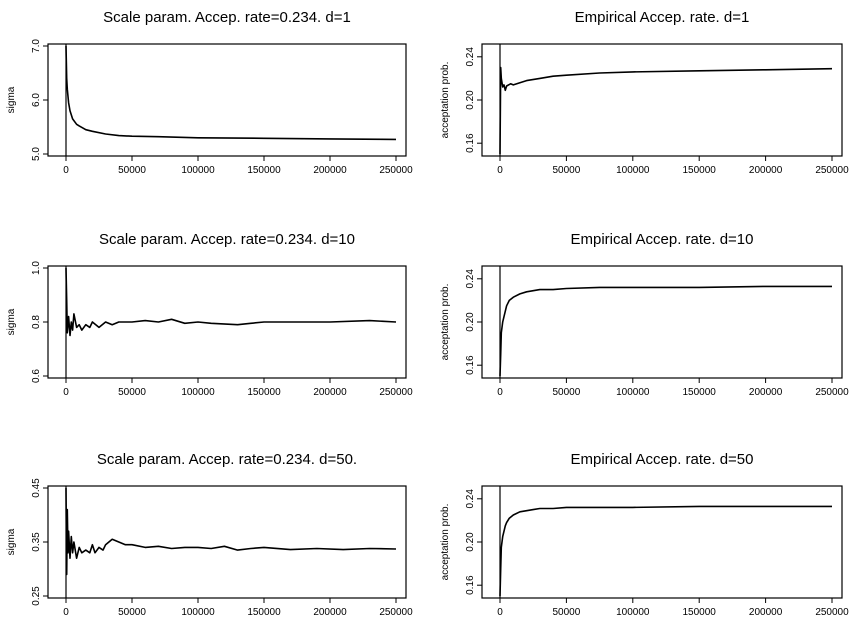 This screenshot has height=628, width=850. What do you see at coordinates (227, 239) in the screenshot?
I see `chart-title: Scale param. Accep. rate=0.234. d=10` at bounding box center [227, 239].